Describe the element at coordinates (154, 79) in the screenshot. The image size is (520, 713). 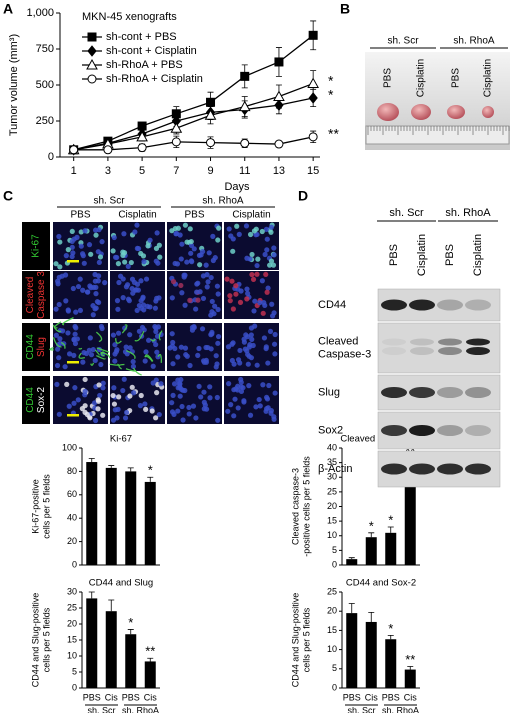
I see `legend-label: sh-RhoA + Cisplatin` at that location.